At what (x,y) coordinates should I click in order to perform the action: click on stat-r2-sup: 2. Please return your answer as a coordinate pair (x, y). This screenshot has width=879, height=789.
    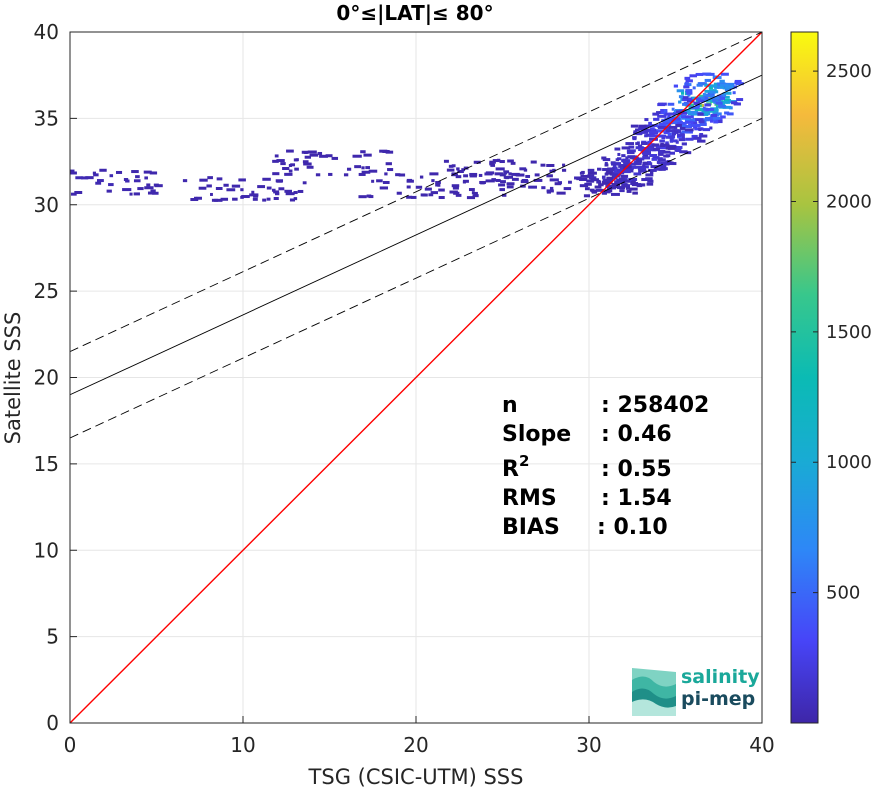
    Looking at the image, I should click on (524, 461).